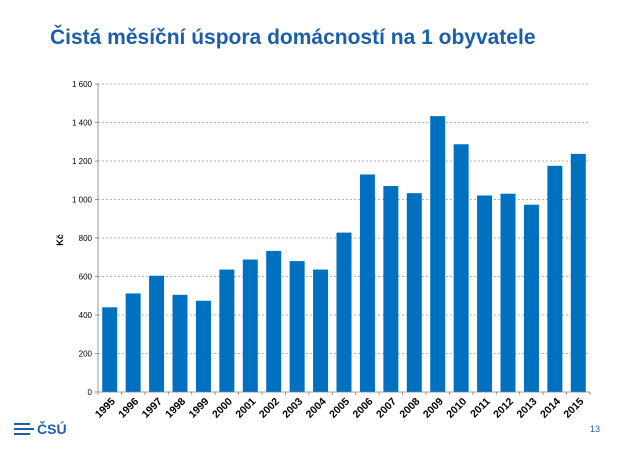 The width and height of the screenshot is (638, 452). What do you see at coordinates (203, 346) in the screenshot?
I see `bar-1999` at bounding box center [203, 346].